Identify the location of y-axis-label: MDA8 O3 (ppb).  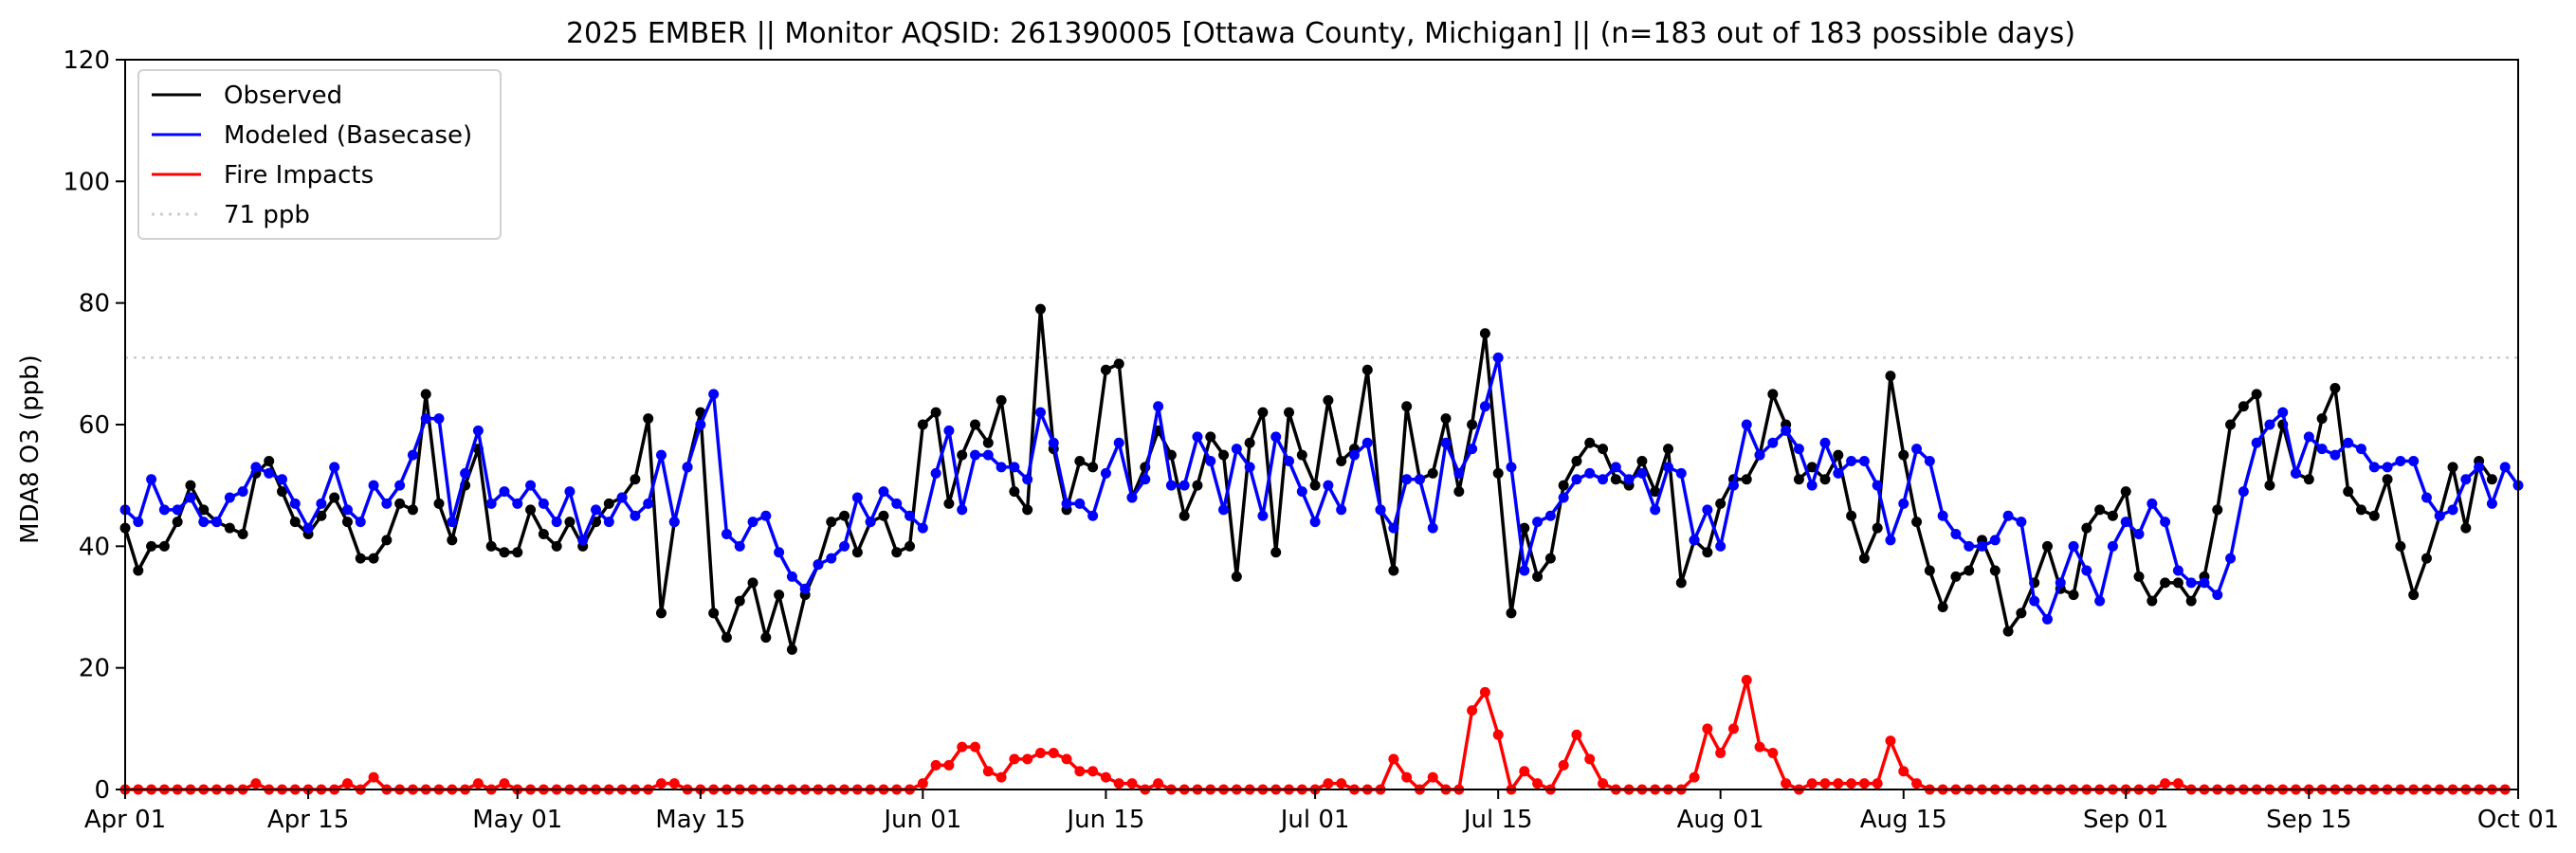
(30, 449).